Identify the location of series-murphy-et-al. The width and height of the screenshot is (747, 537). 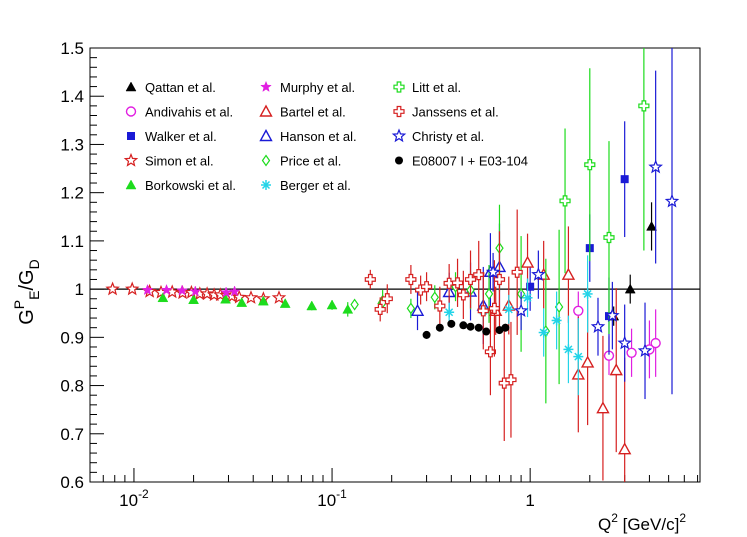
(191, 290).